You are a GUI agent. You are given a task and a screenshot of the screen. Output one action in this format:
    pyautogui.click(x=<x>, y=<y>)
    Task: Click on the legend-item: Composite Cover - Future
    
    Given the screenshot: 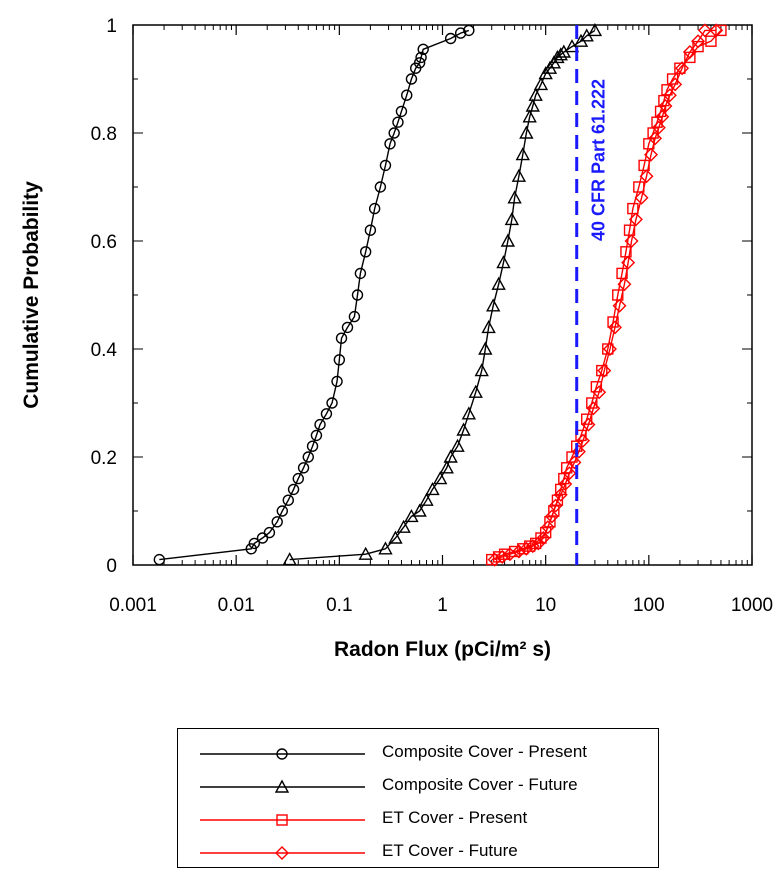 What is the action you would take?
    pyautogui.click(x=418, y=787)
    